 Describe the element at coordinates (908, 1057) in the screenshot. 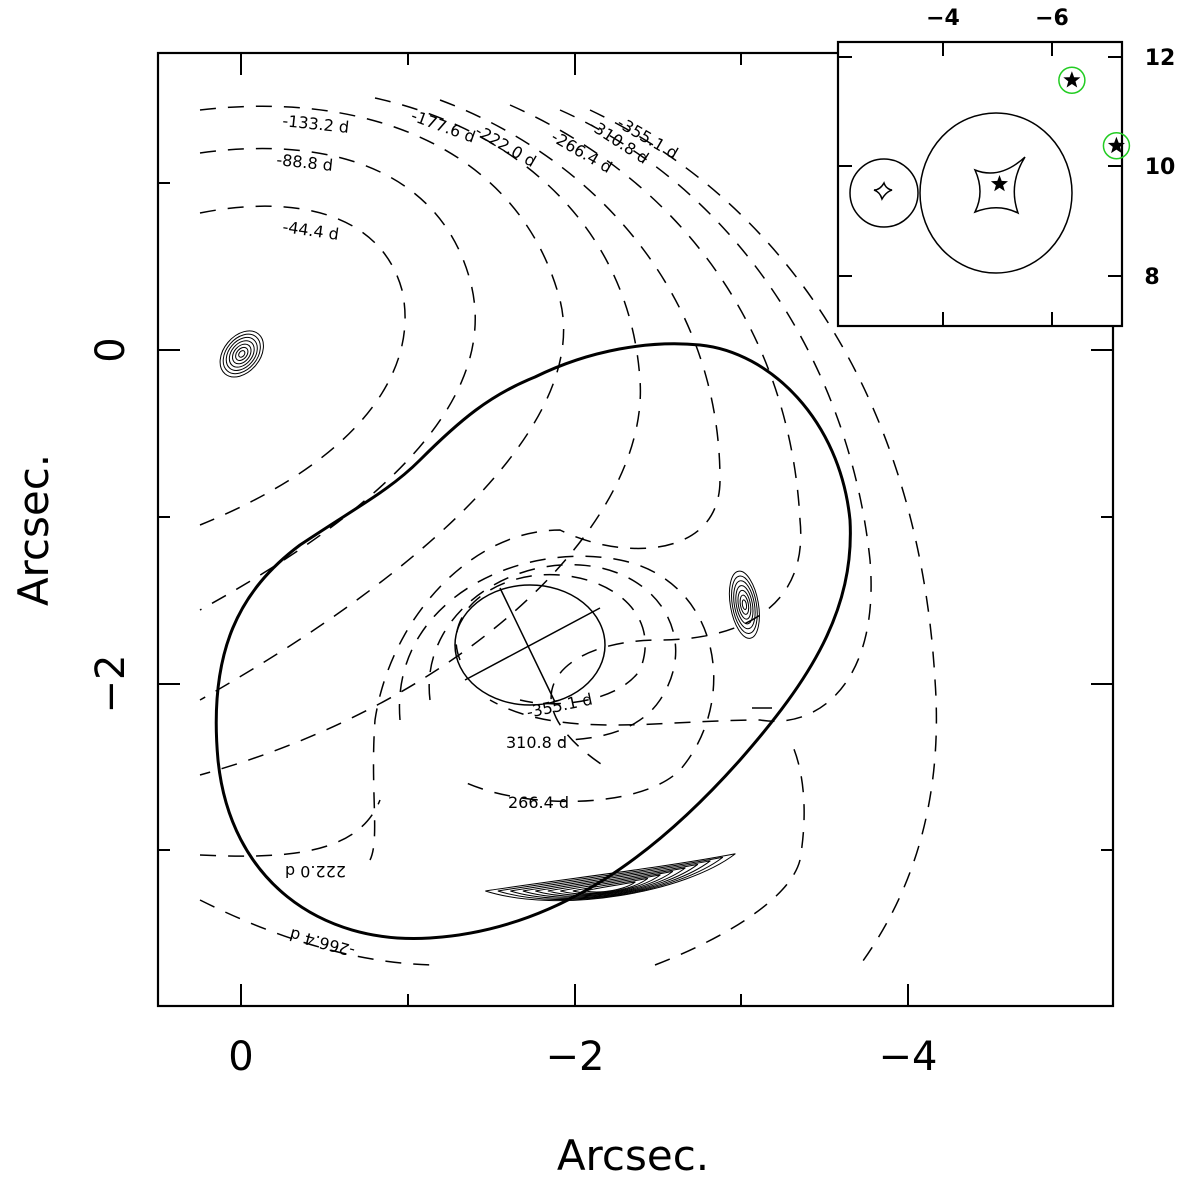

I see `x-tick-label-2: −4` at that location.